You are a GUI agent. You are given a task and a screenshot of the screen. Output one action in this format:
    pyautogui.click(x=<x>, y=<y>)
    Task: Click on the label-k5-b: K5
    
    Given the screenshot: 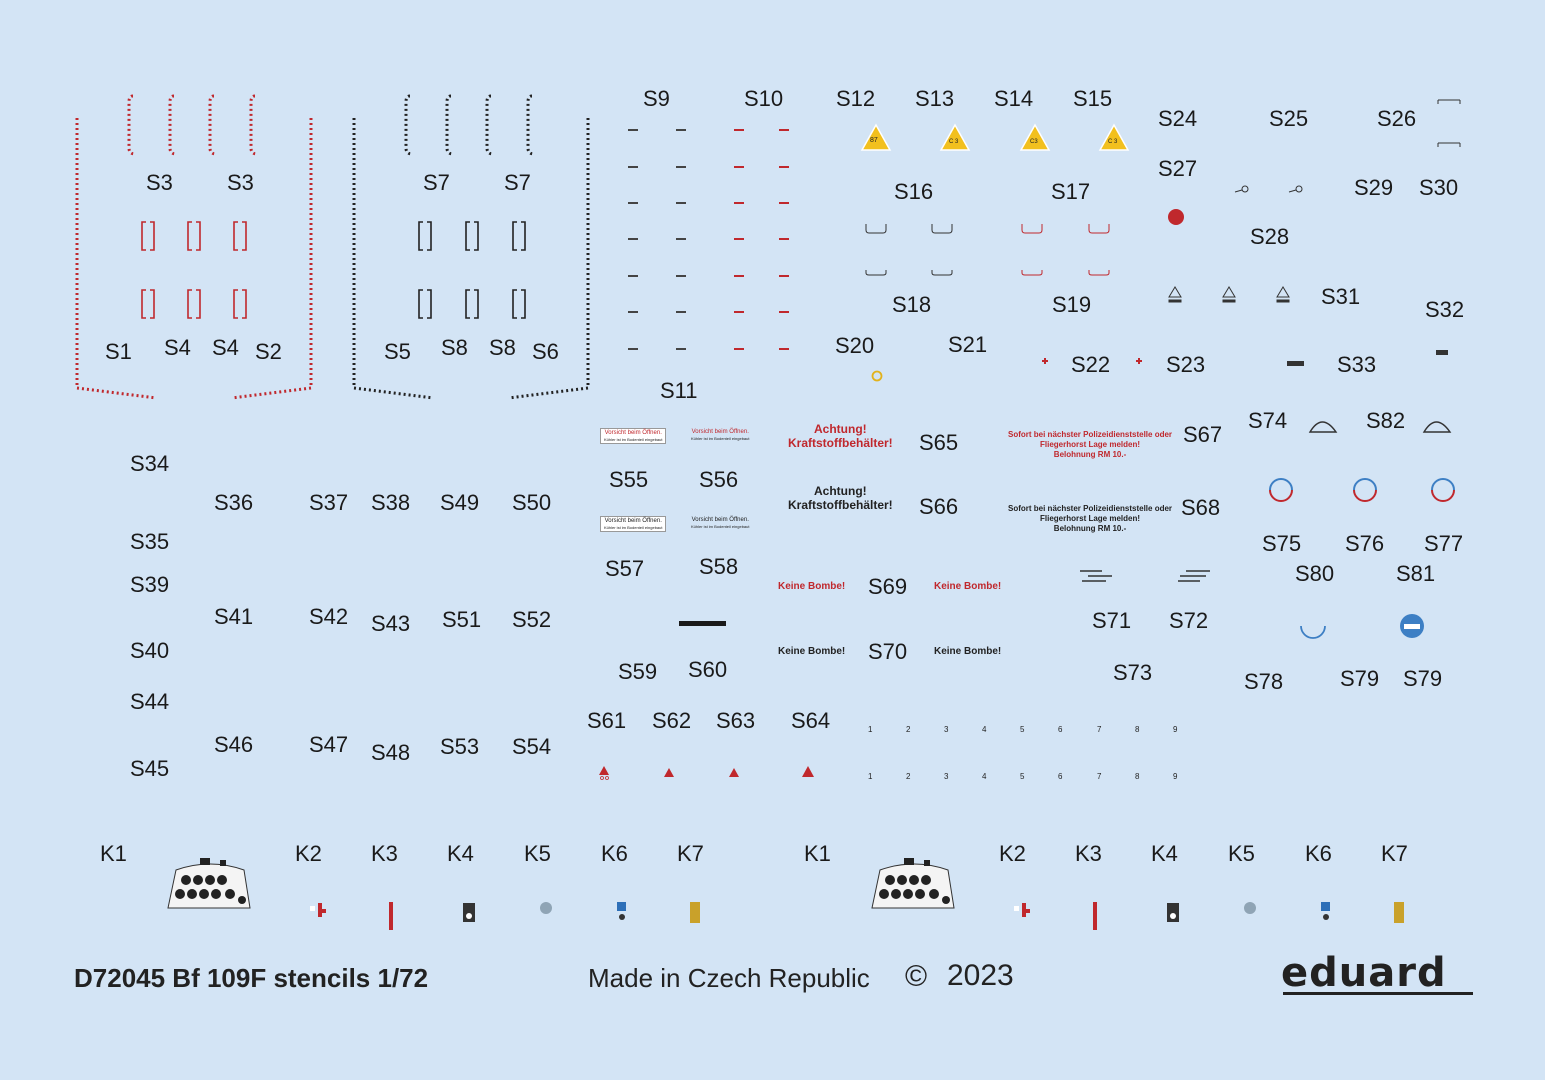 What is the action you would take?
    pyautogui.click(x=1241, y=853)
    